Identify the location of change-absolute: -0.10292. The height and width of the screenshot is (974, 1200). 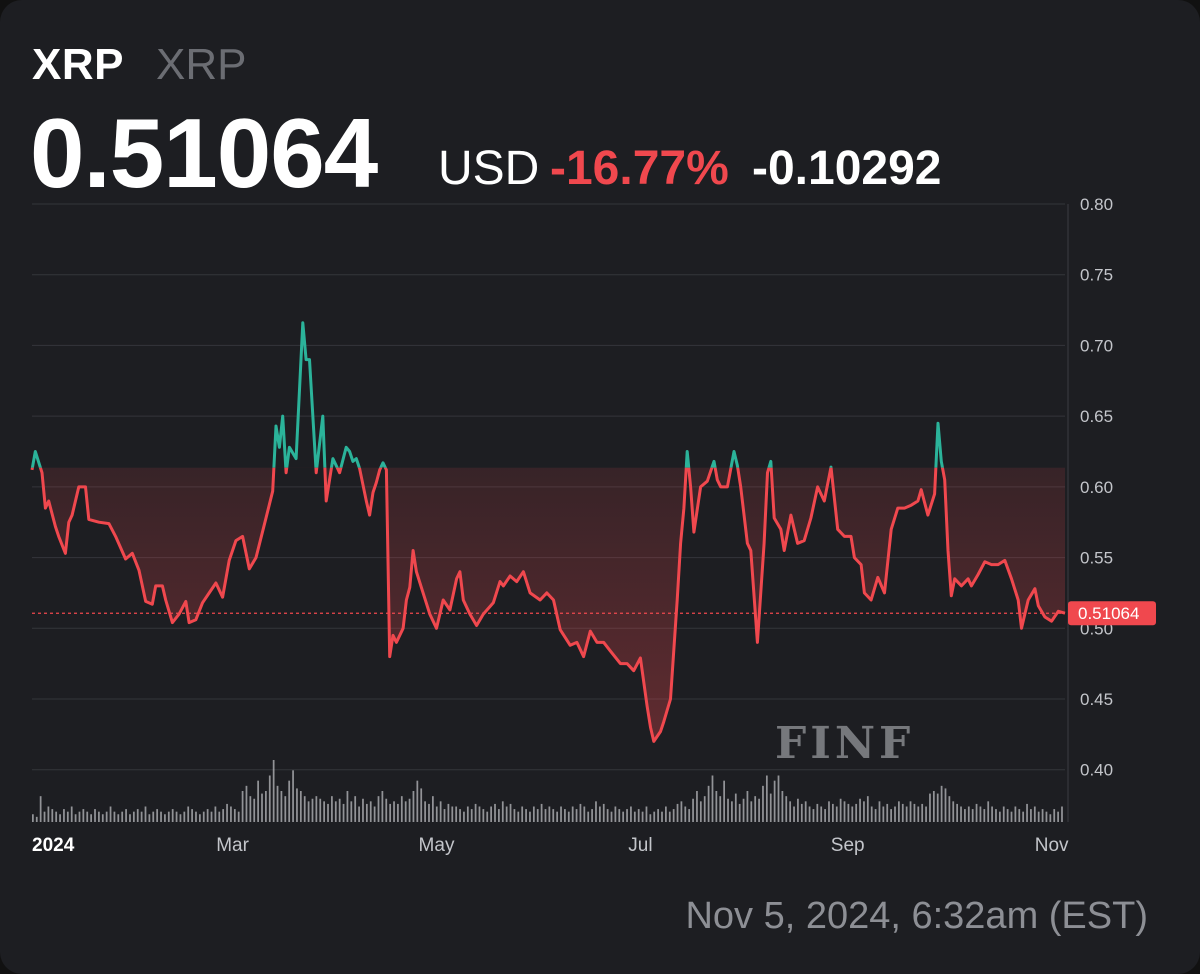
(847, 168).